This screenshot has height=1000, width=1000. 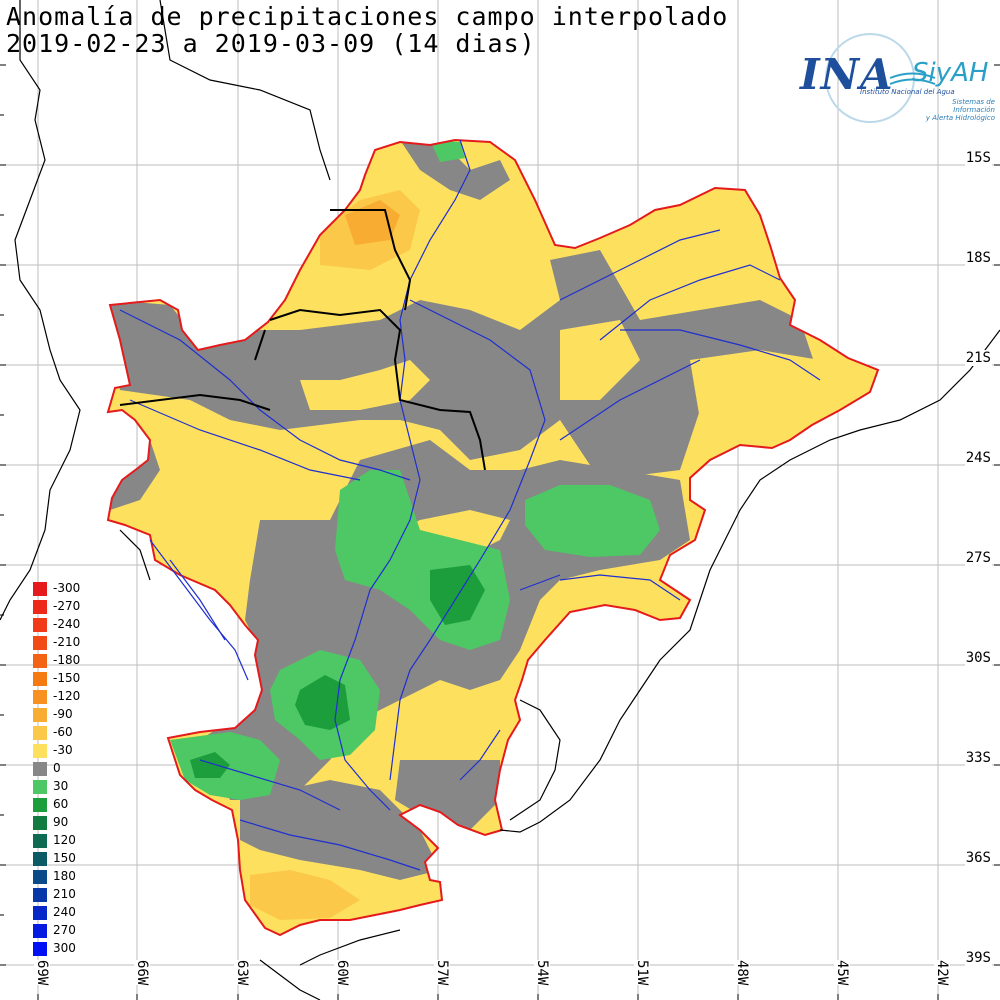 What do you see at coordinates (642, 973) in the screenshot?
I see `lon-label-51w: 51W` at bounding box center [642, 973].